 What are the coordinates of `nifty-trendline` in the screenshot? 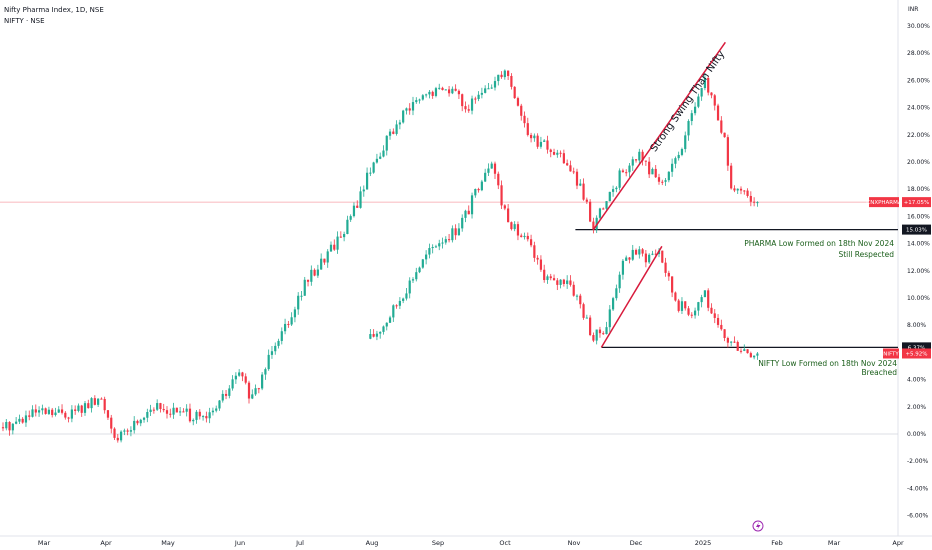 It's located at (631, 296).